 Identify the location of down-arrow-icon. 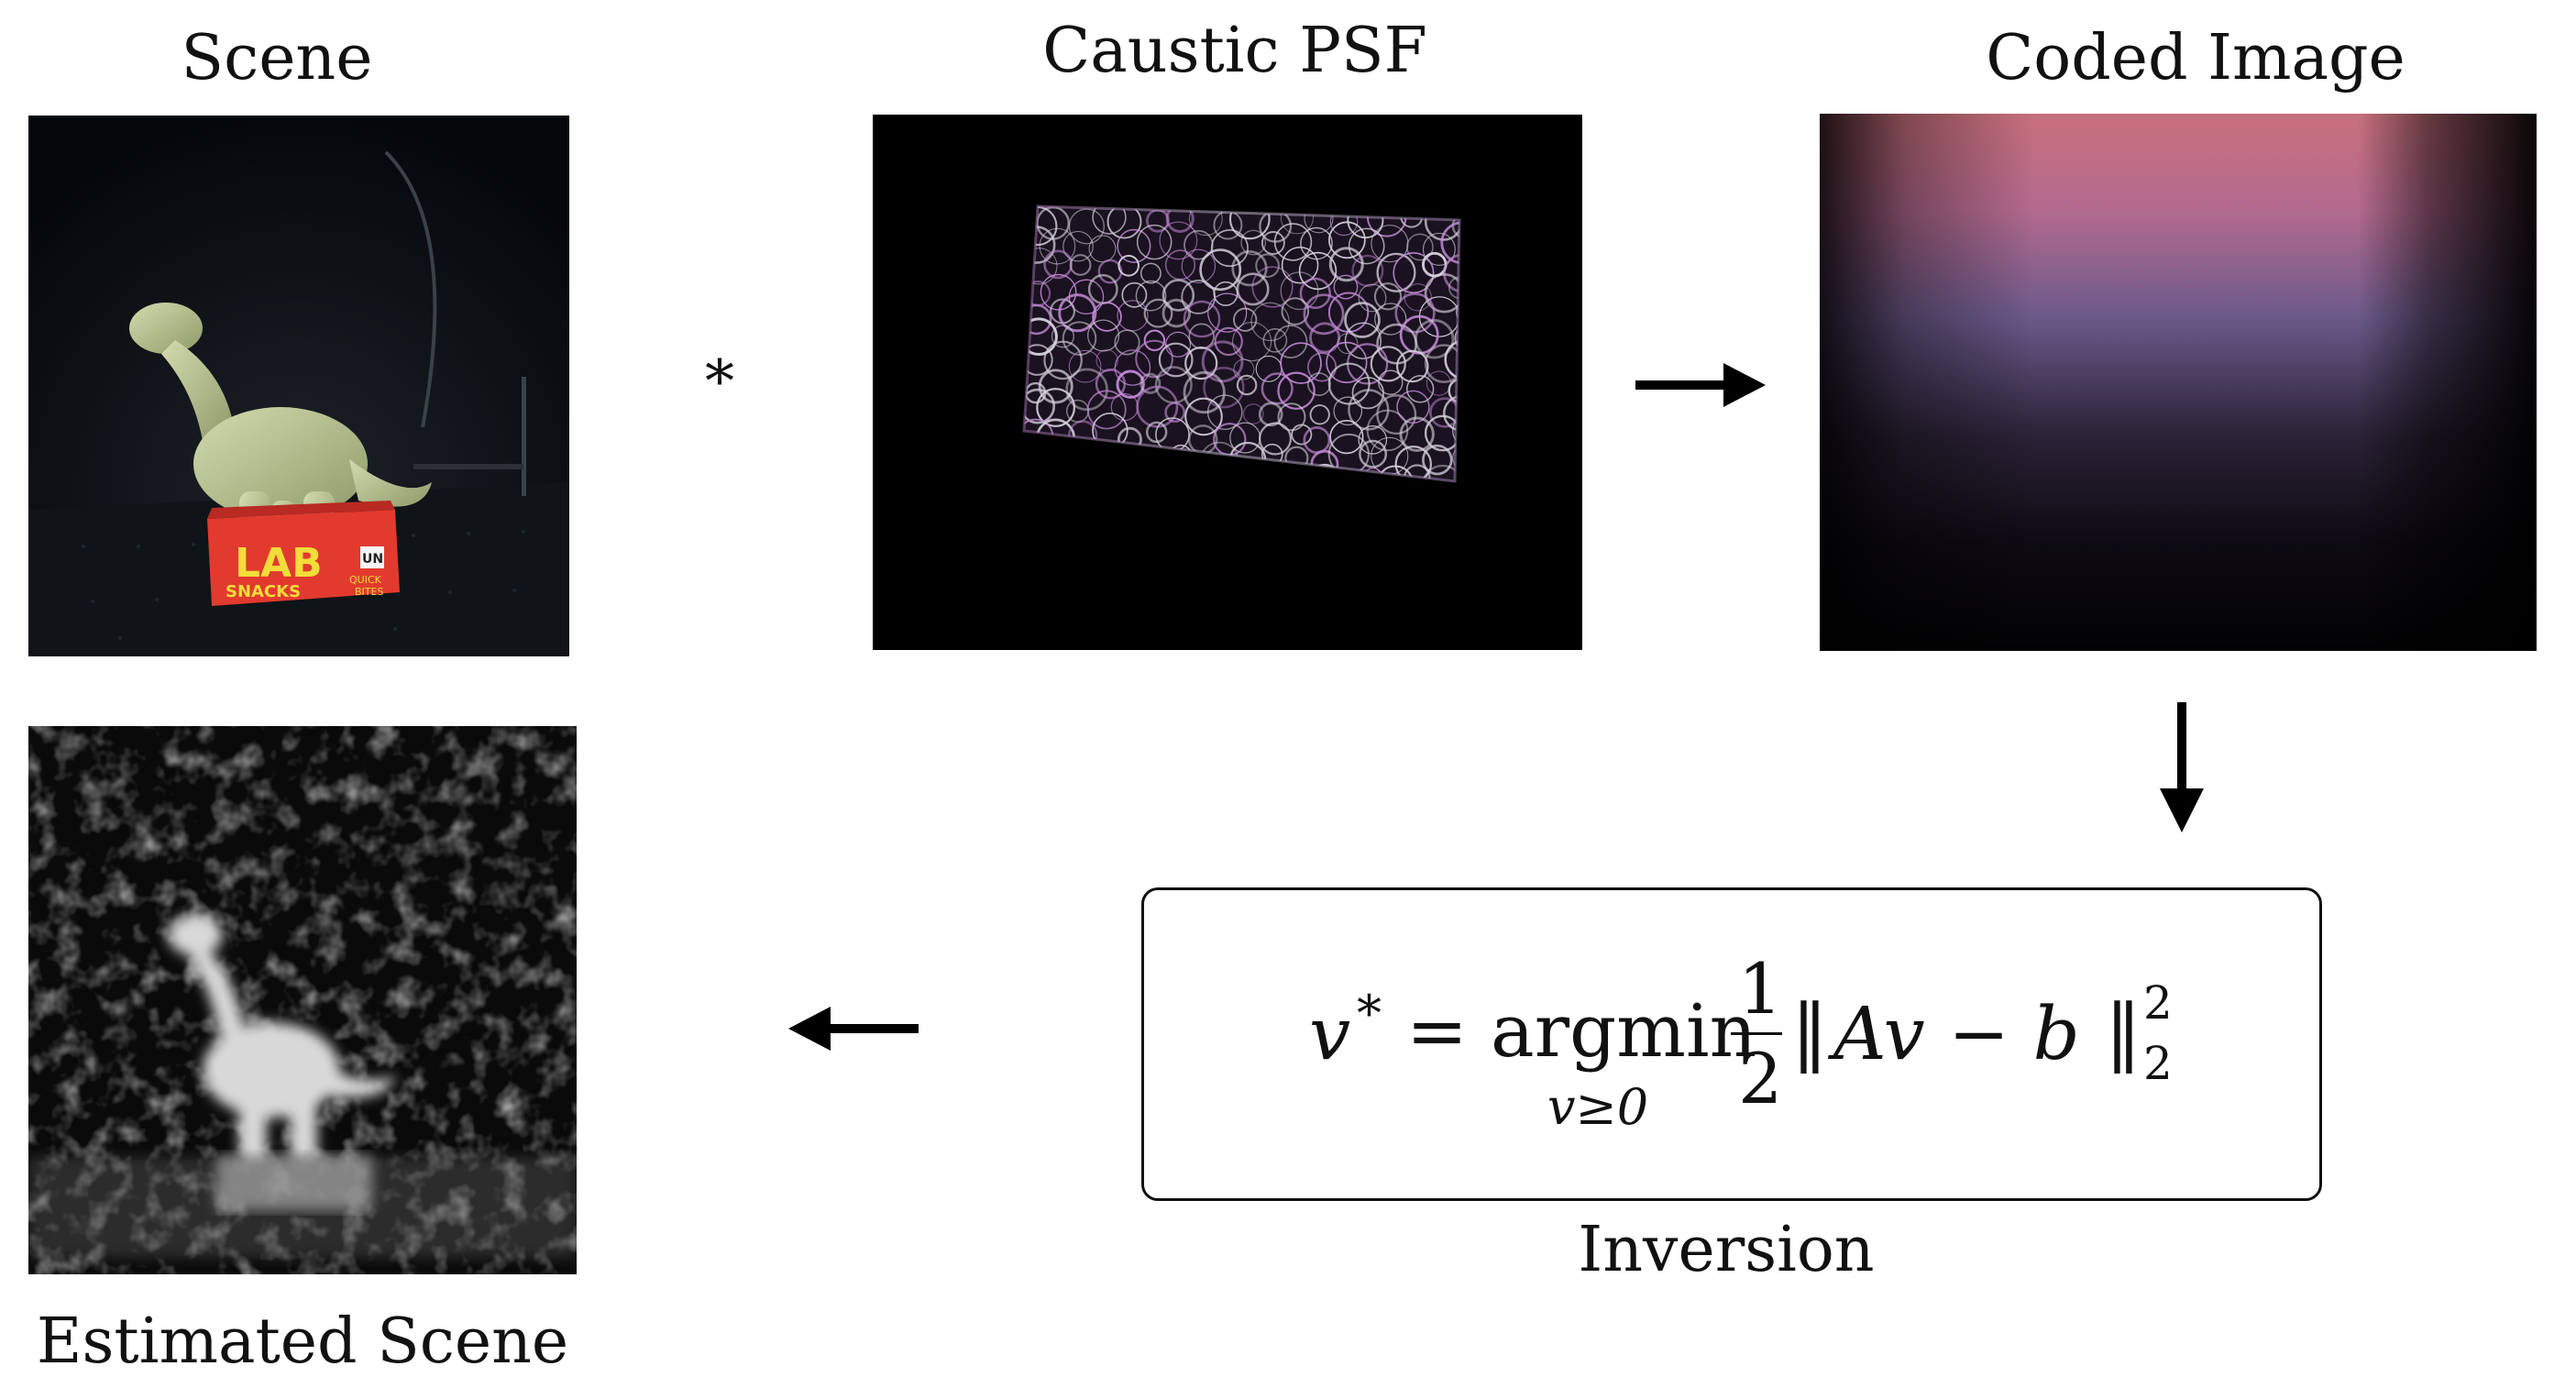
(2182, 767).